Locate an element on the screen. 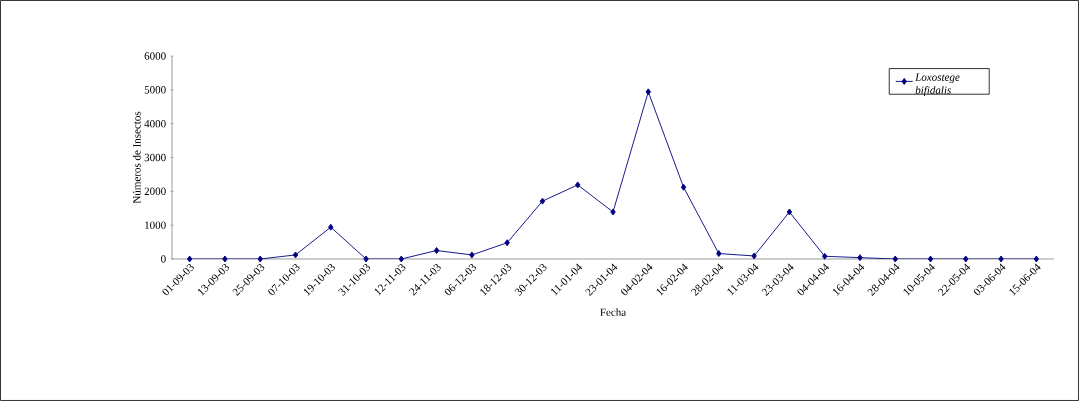  y-axis-title: Números de Insectos is located at coordinates (136, 157).